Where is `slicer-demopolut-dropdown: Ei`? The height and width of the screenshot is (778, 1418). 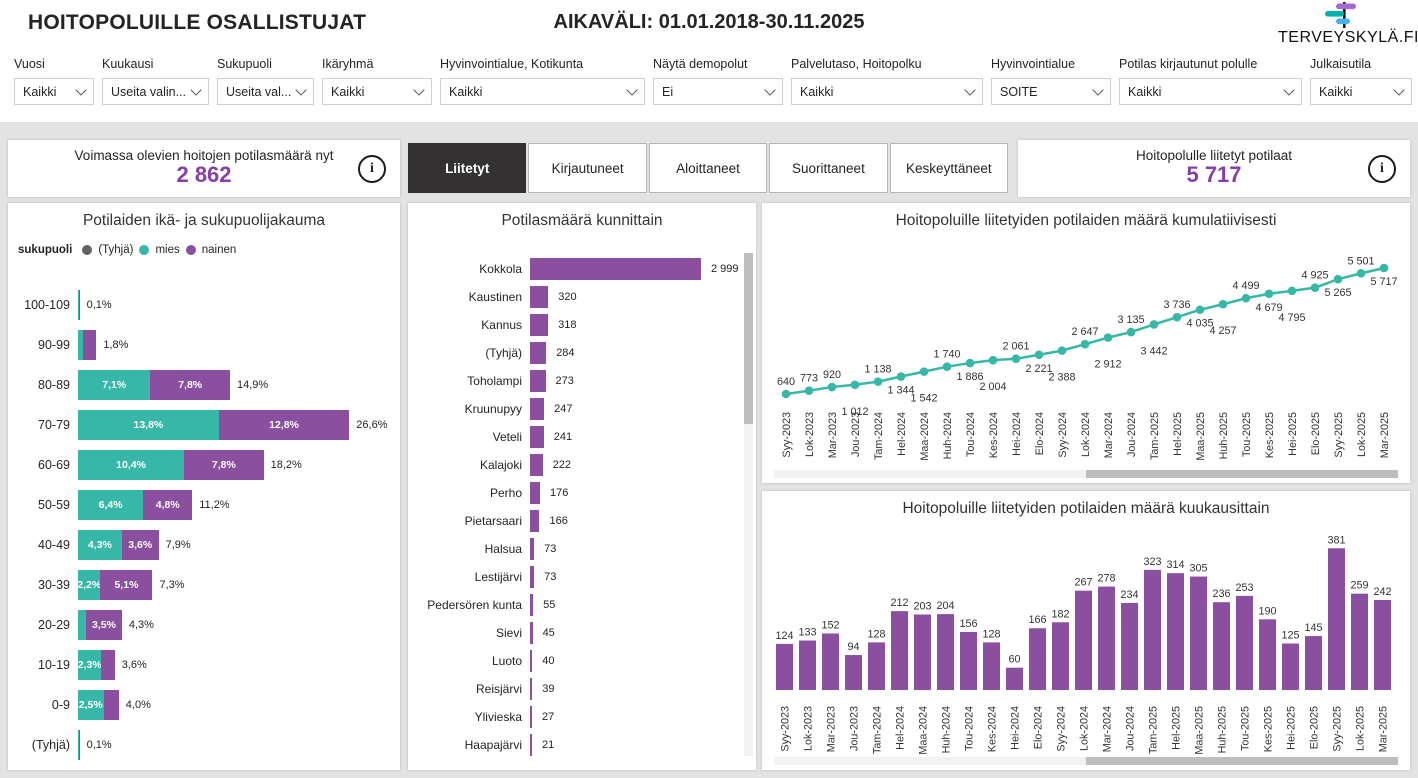
slicer-demopolut-dropdown: Ei is located at coordinates (718, 91).